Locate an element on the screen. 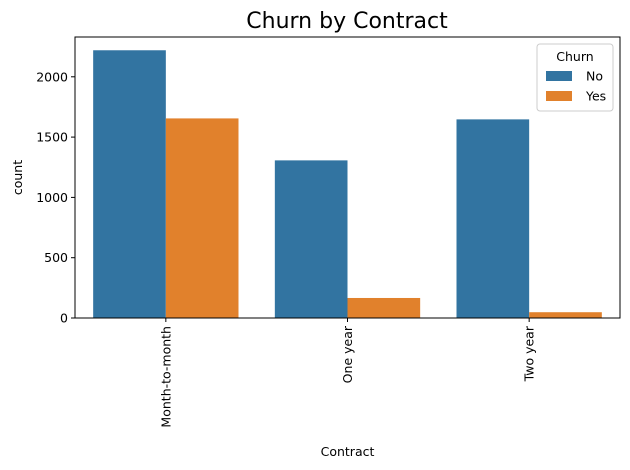 The image size is (630, 470). x-tick-label: Two year is located at coordinates (529, 353).